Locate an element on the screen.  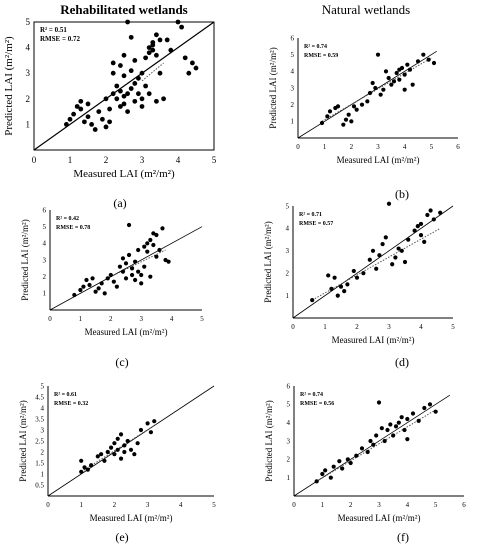
y-axis-label: Predicted LAI (m²/m²) is located at coordinates (268, 261).